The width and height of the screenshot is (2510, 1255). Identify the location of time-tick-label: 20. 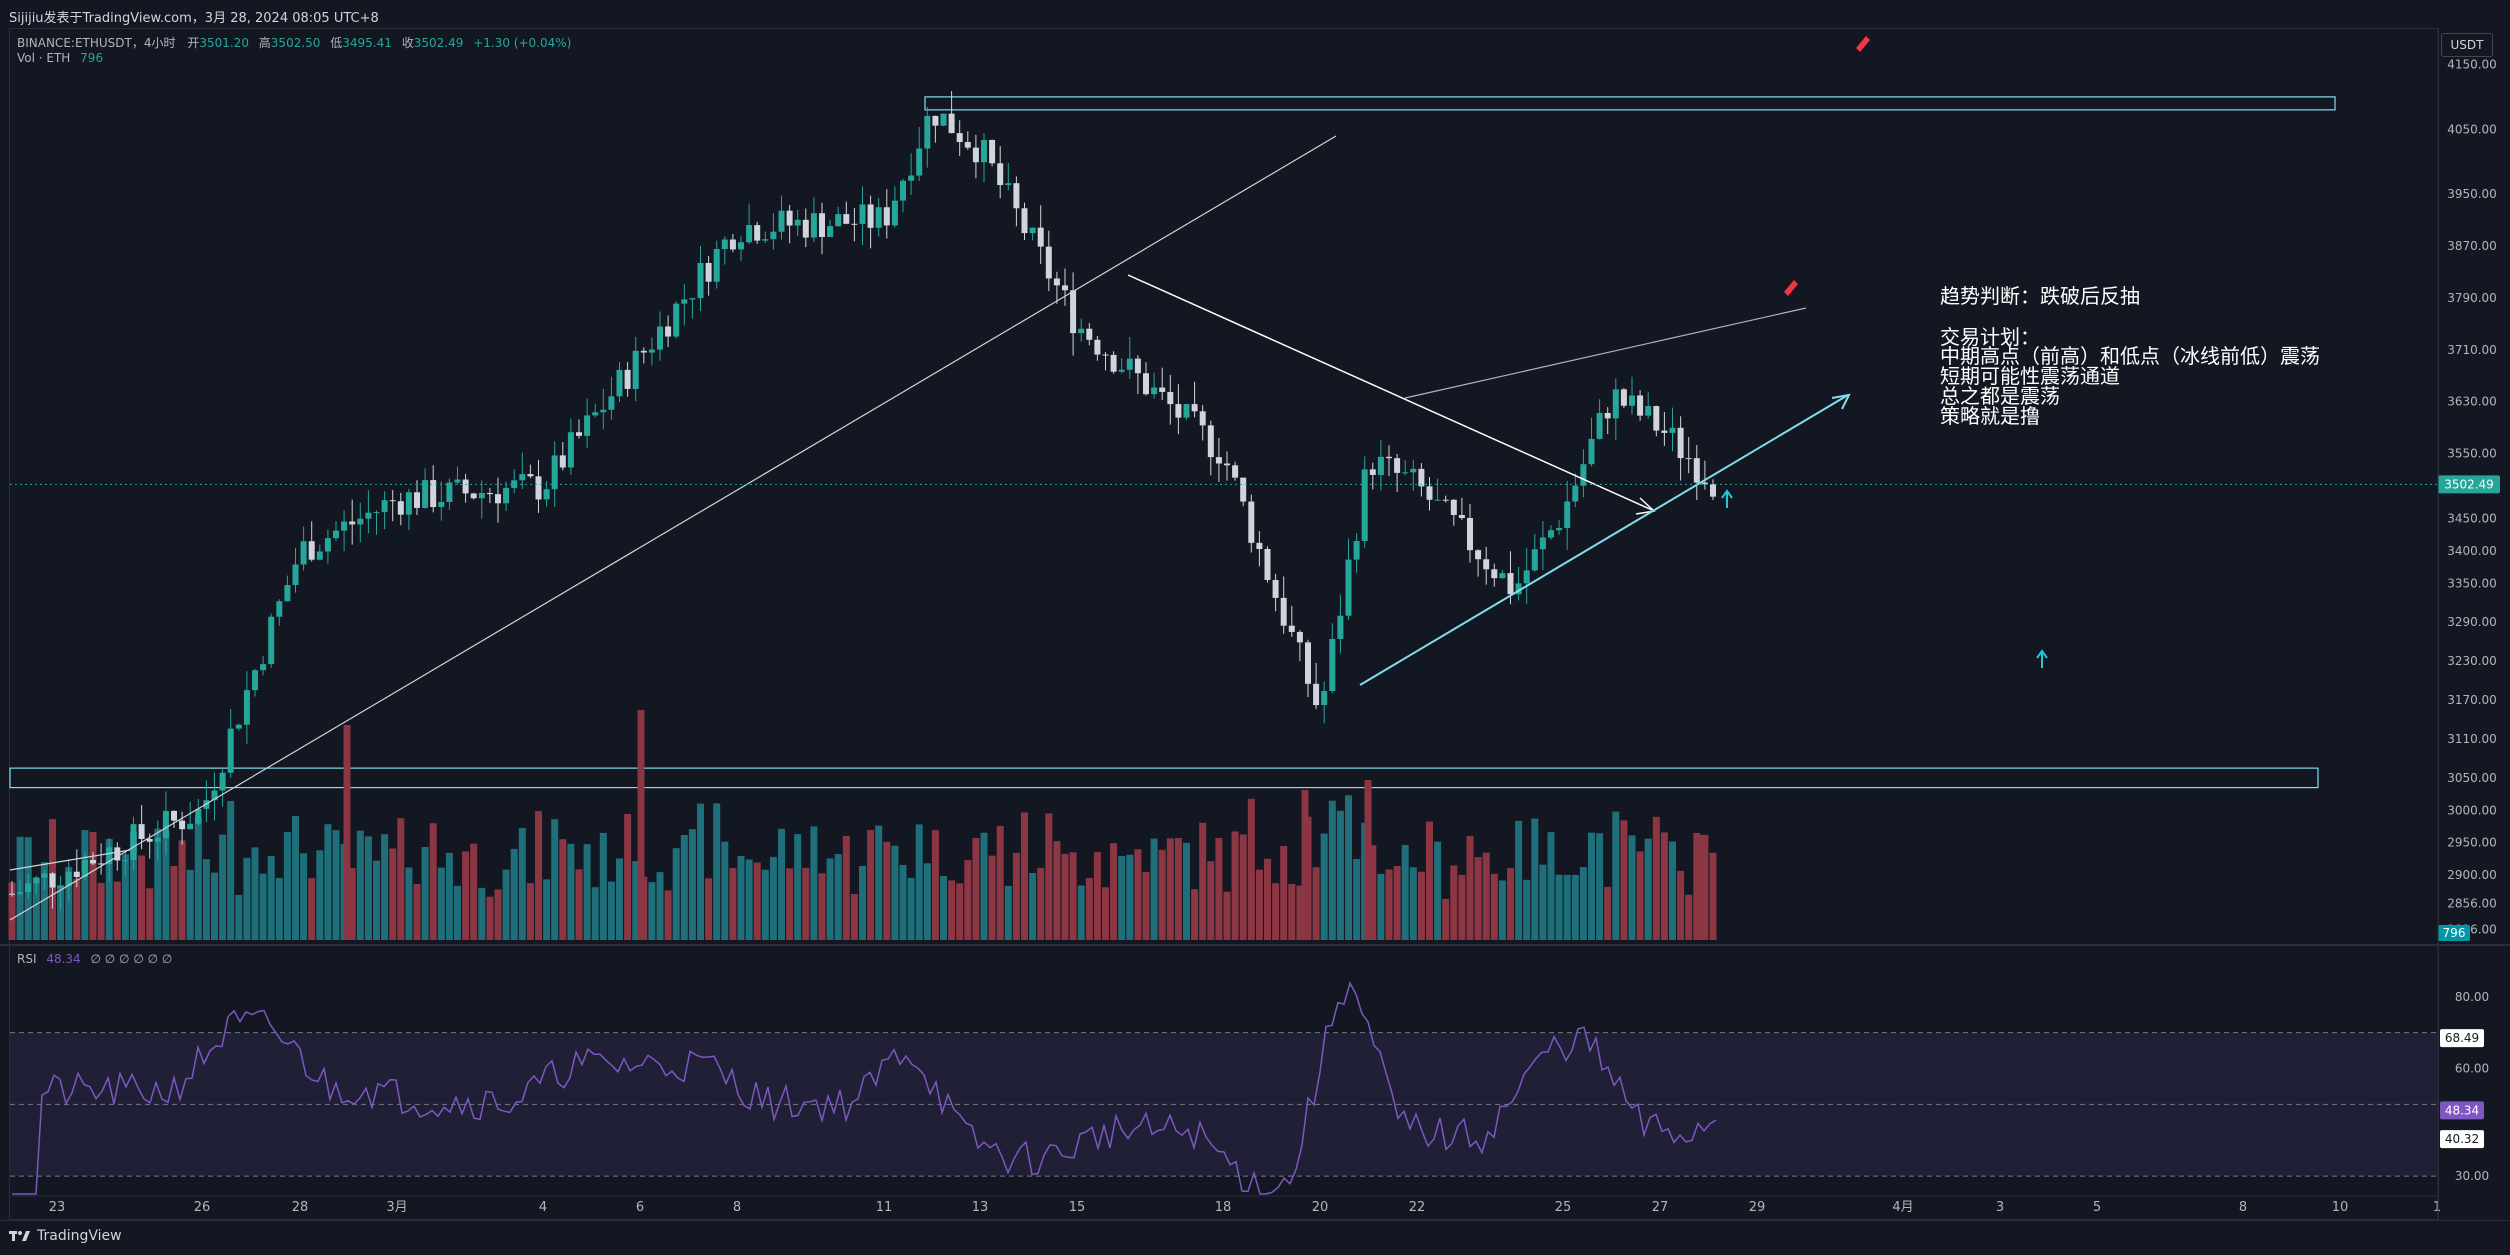
(1320, 1207).